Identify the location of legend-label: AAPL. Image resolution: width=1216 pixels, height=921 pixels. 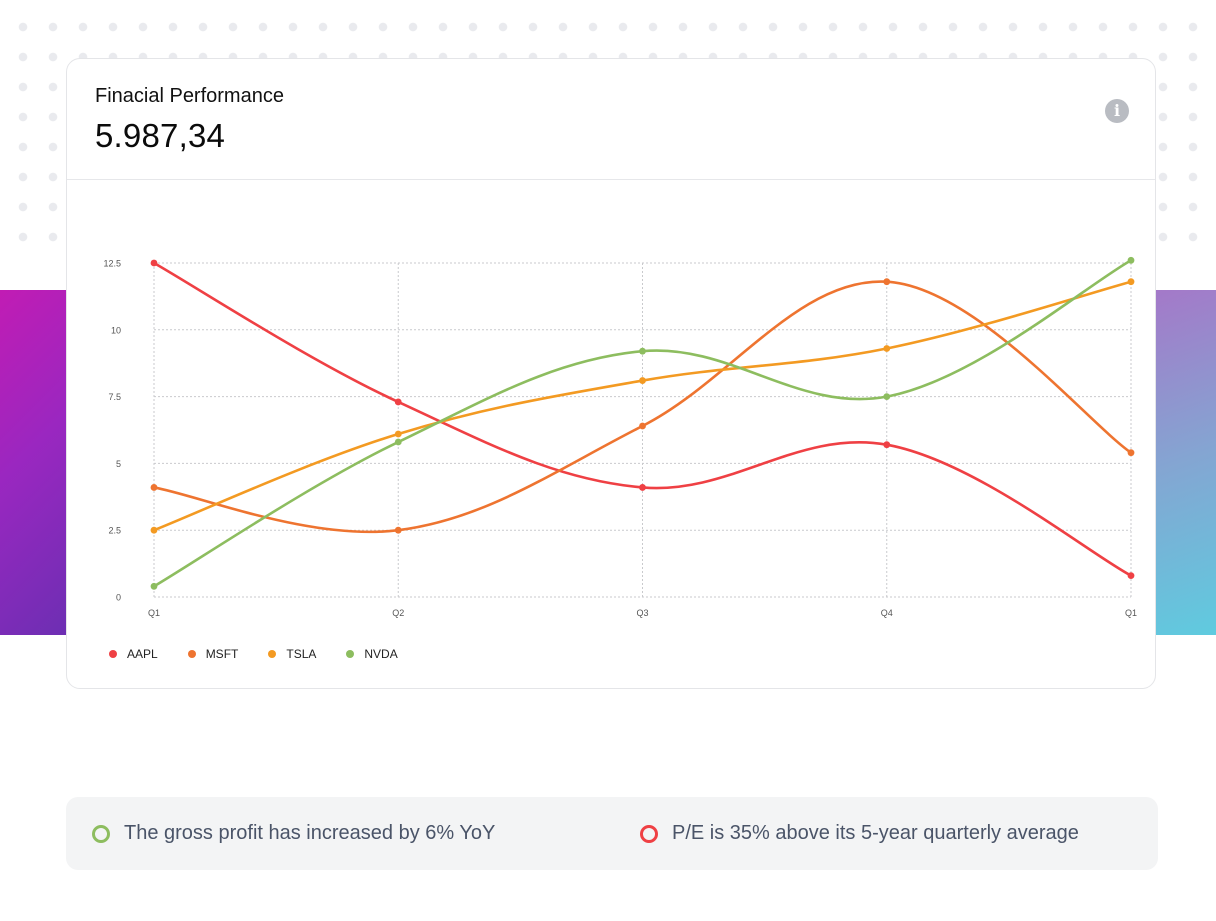
(142, 654).